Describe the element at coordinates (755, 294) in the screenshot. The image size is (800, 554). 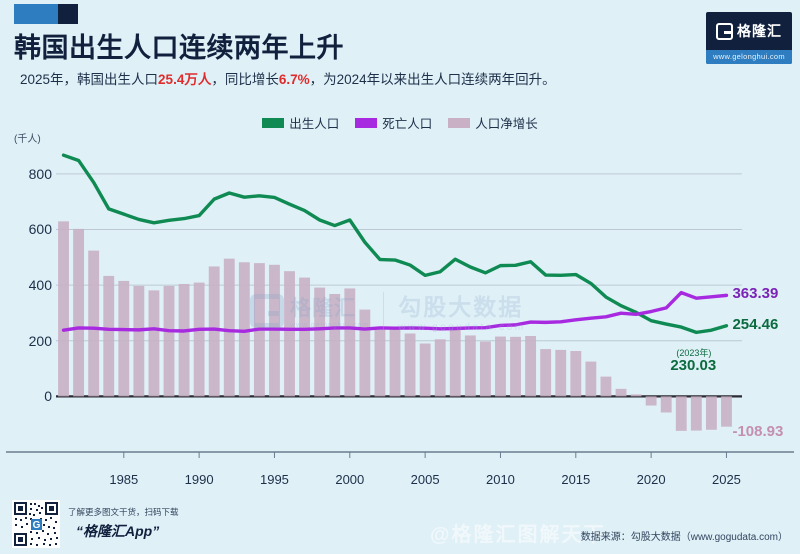
I see `data-label-deaths: 363.39` at that location.